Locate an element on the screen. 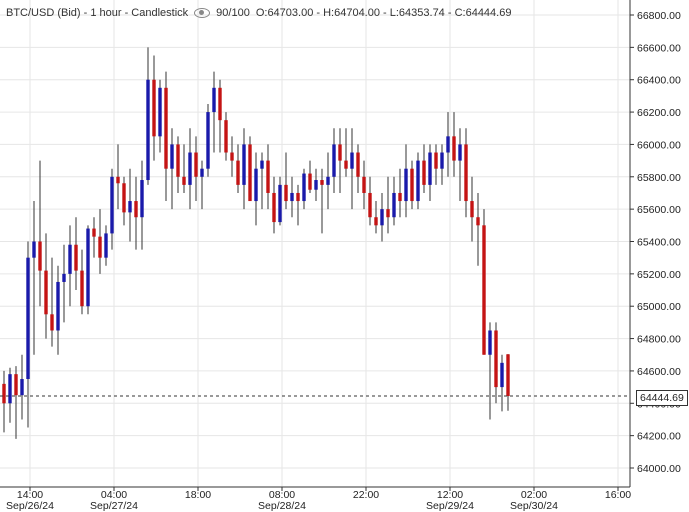  y-tick-label: 64200.00 is located at coordinates (659, 437).